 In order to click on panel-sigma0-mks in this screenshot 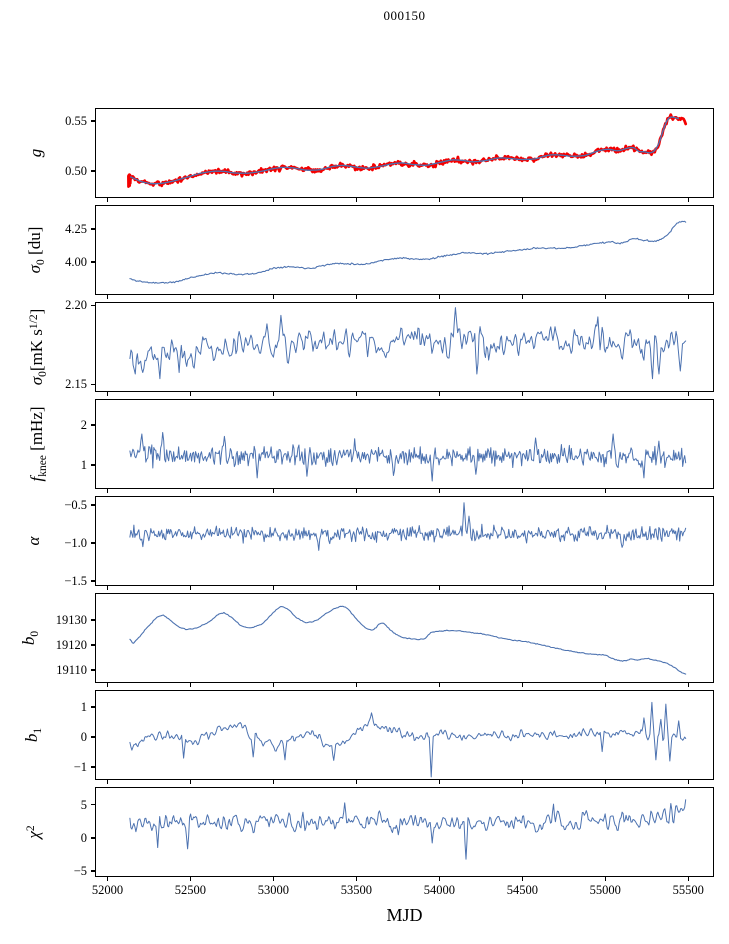, I will do `click(404, 347)`.